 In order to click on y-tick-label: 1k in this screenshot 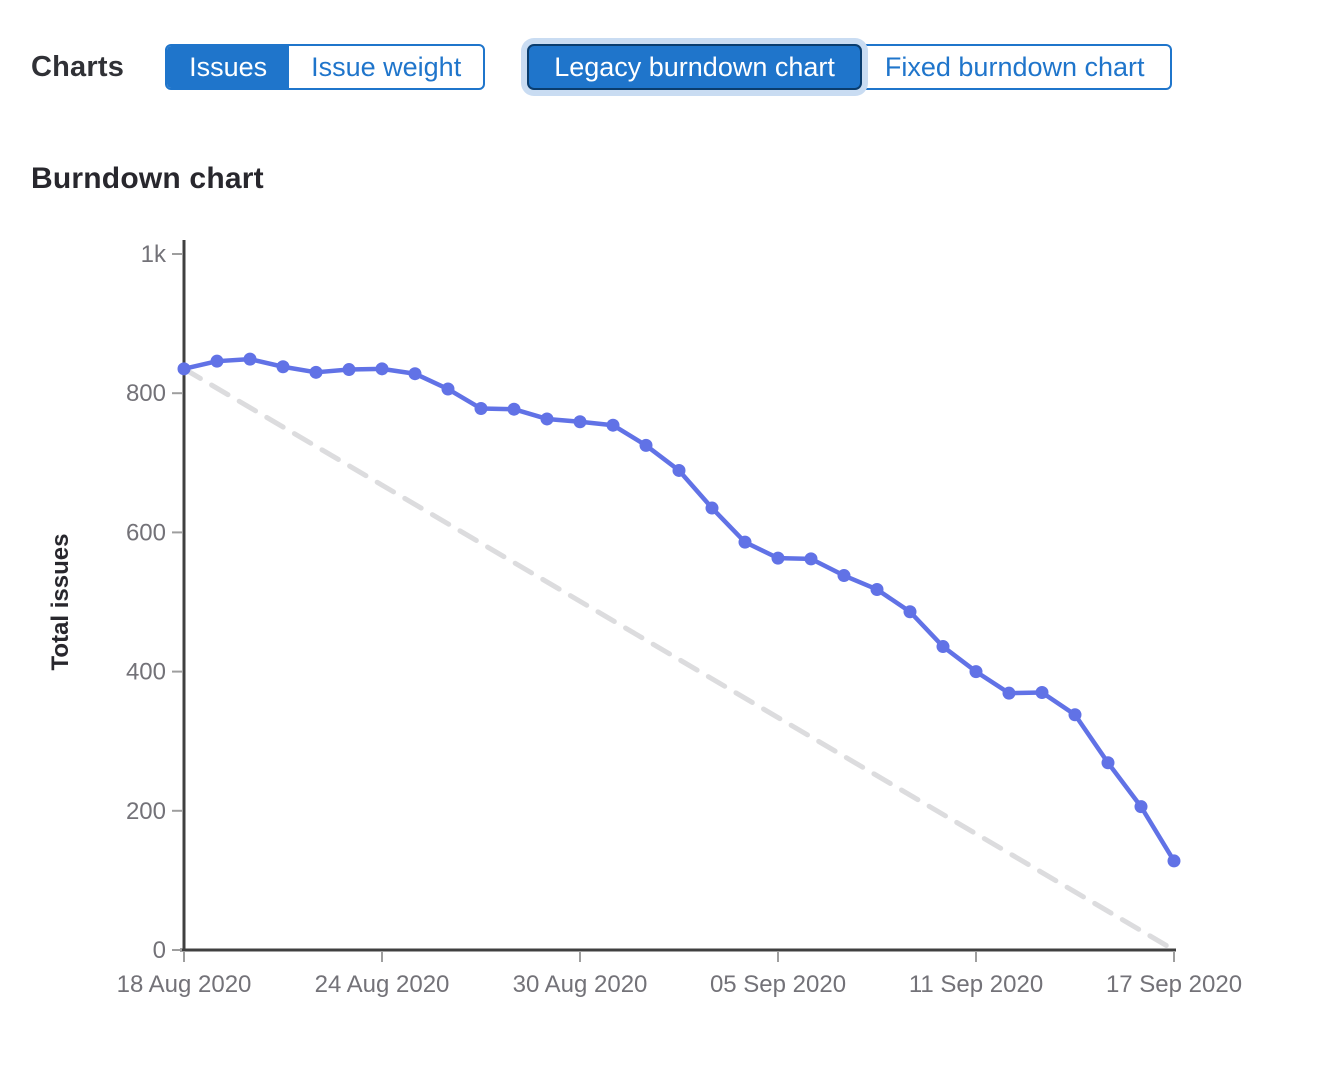, I will do `click(154, 254)`.